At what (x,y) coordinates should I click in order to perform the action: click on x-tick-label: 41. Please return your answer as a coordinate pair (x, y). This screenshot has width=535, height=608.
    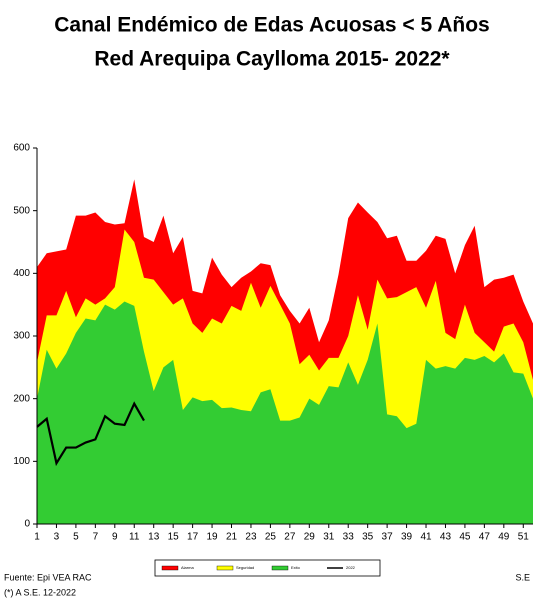
    Looking at the image, I should click on (426, 537).